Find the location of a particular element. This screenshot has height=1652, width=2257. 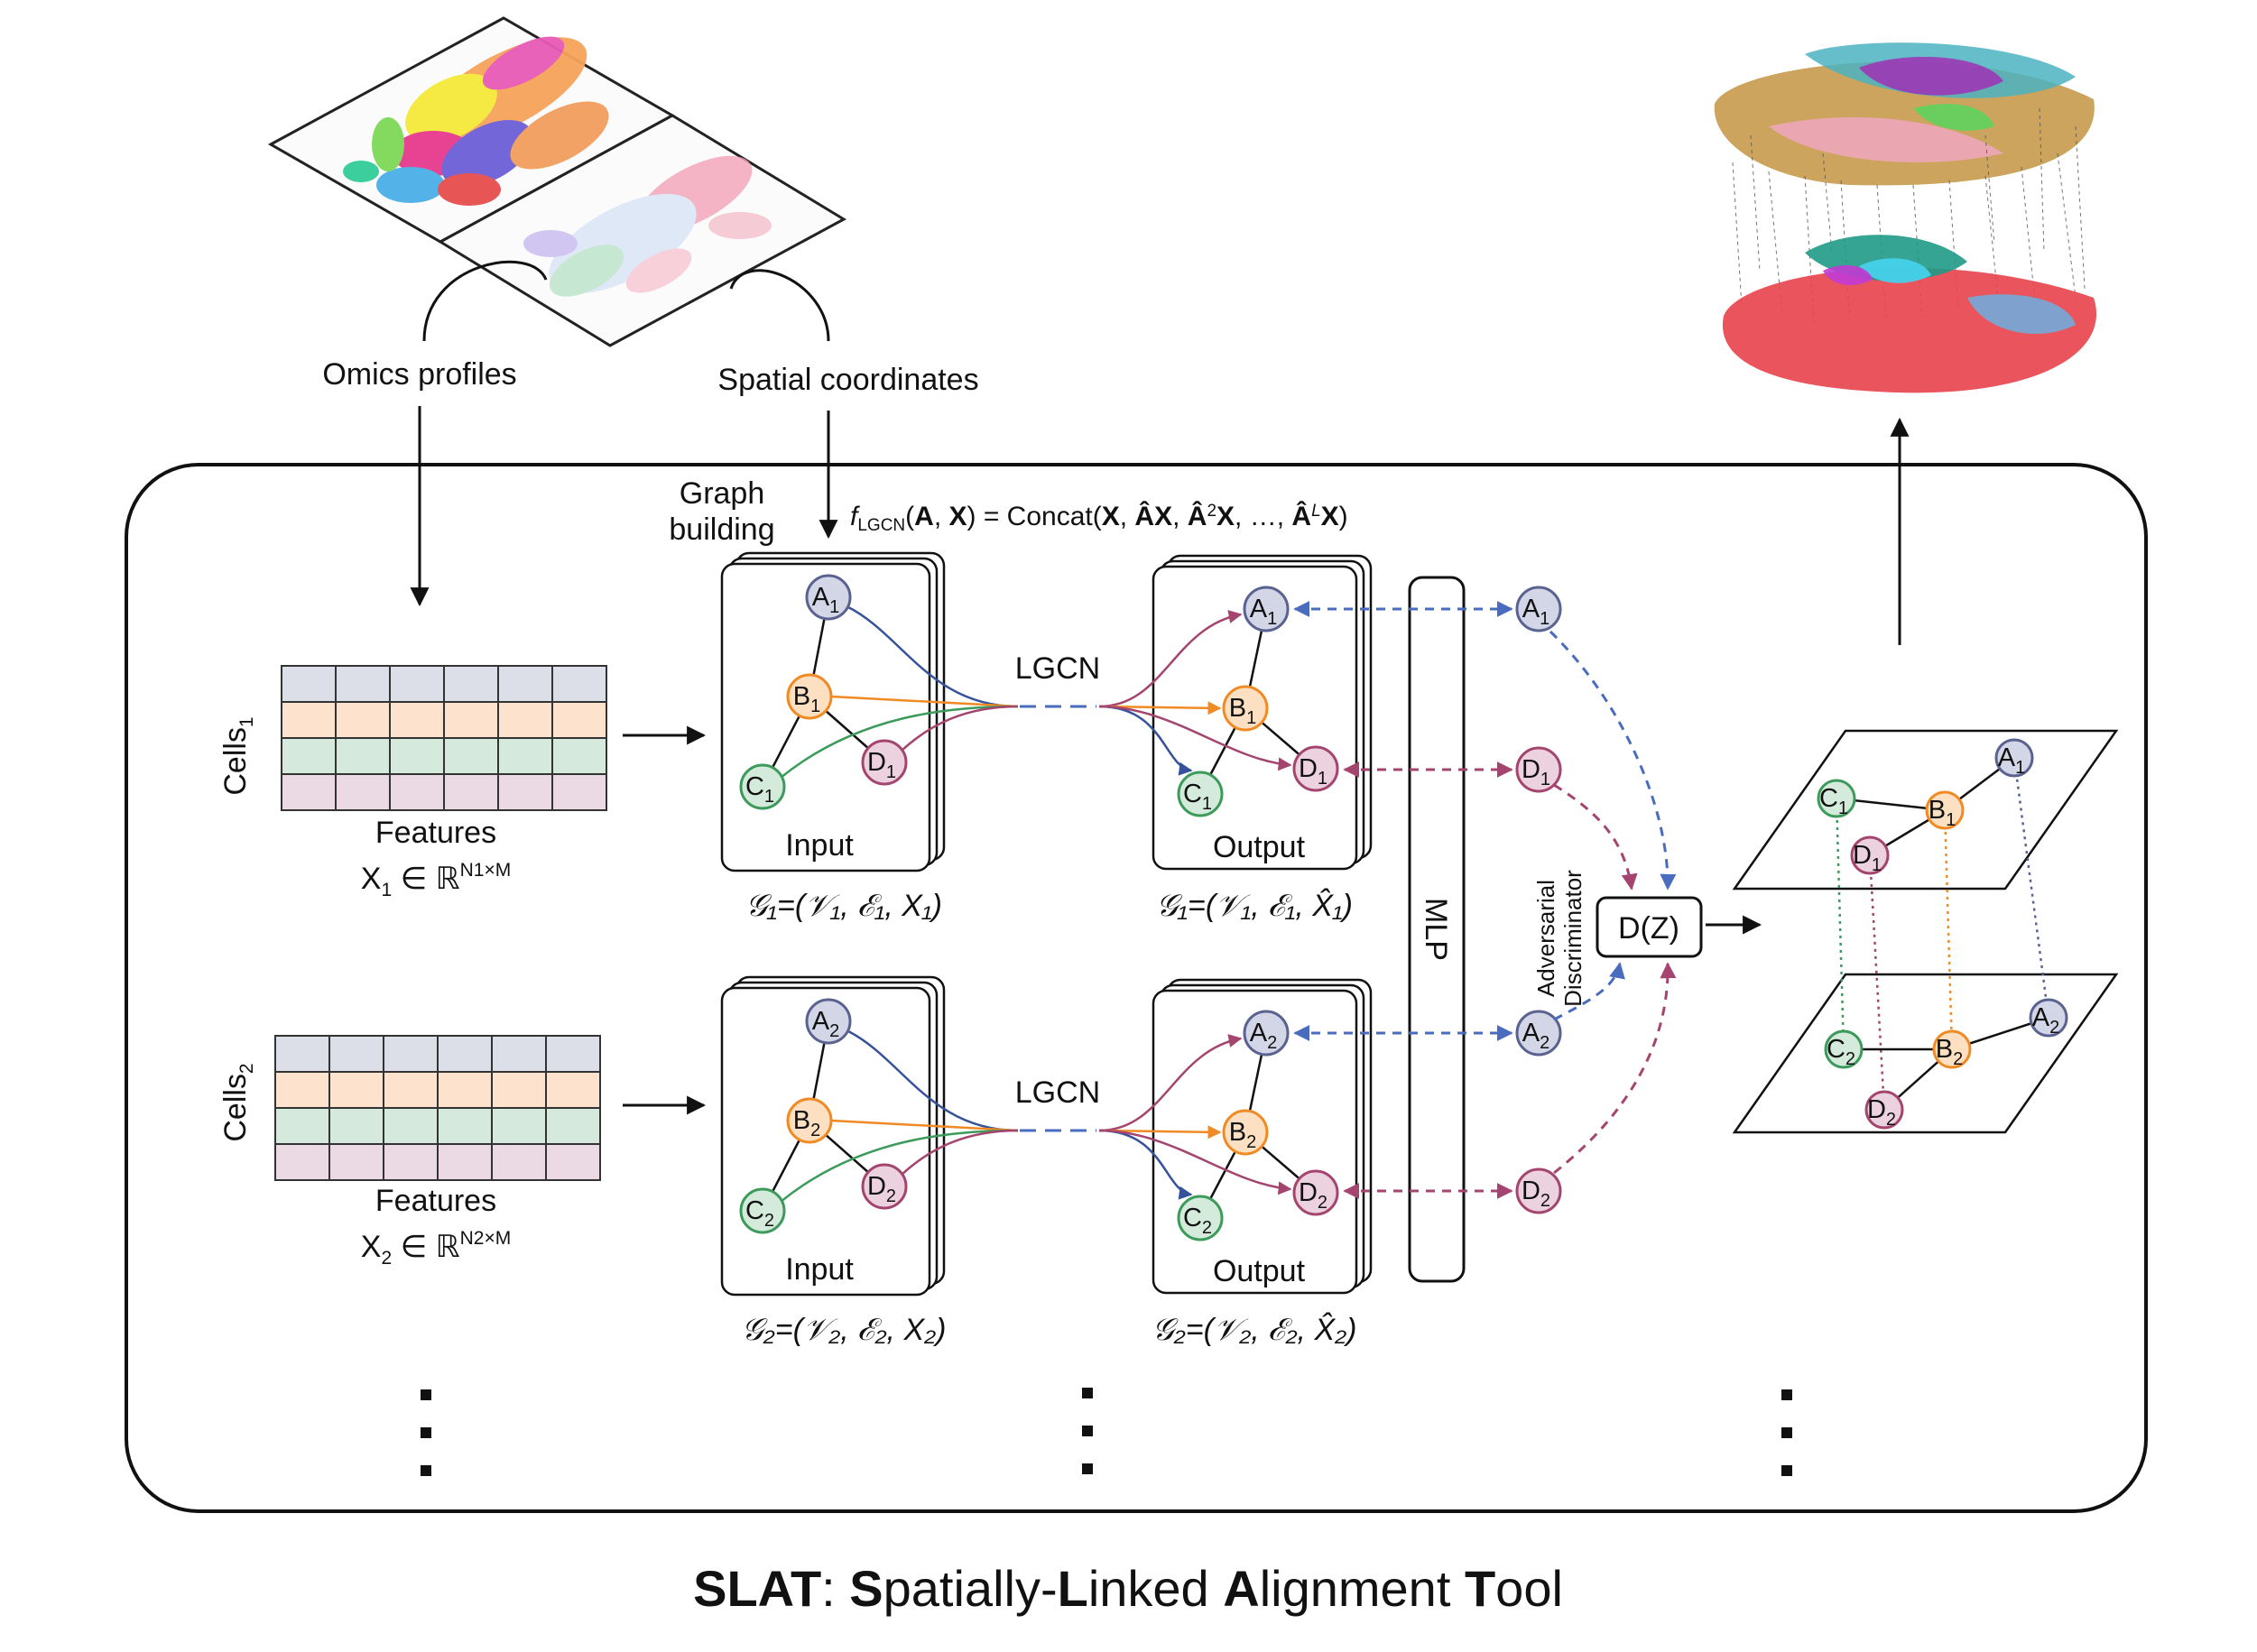

graph-building-label-1: Graph is located at coordinates (722, 493).